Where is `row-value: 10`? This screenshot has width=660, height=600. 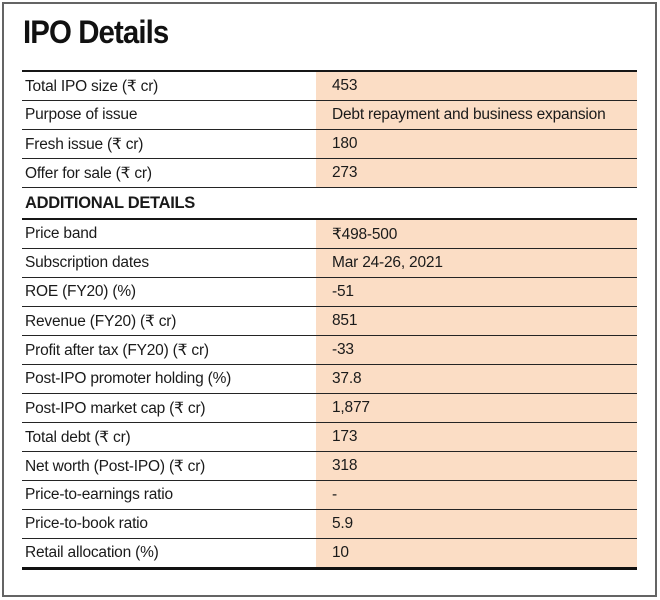
row-value: 10 is located at coordinates (476, 553).